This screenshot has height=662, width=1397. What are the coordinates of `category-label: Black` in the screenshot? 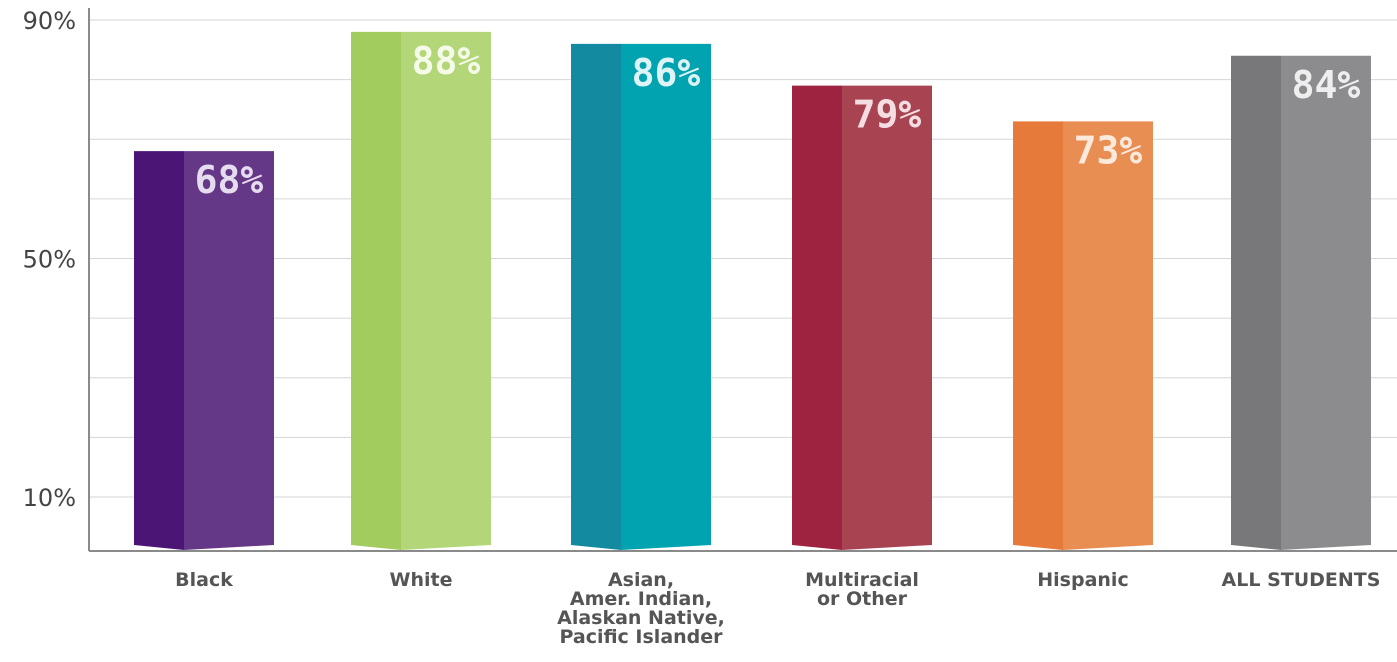 It's located at (204, 580).